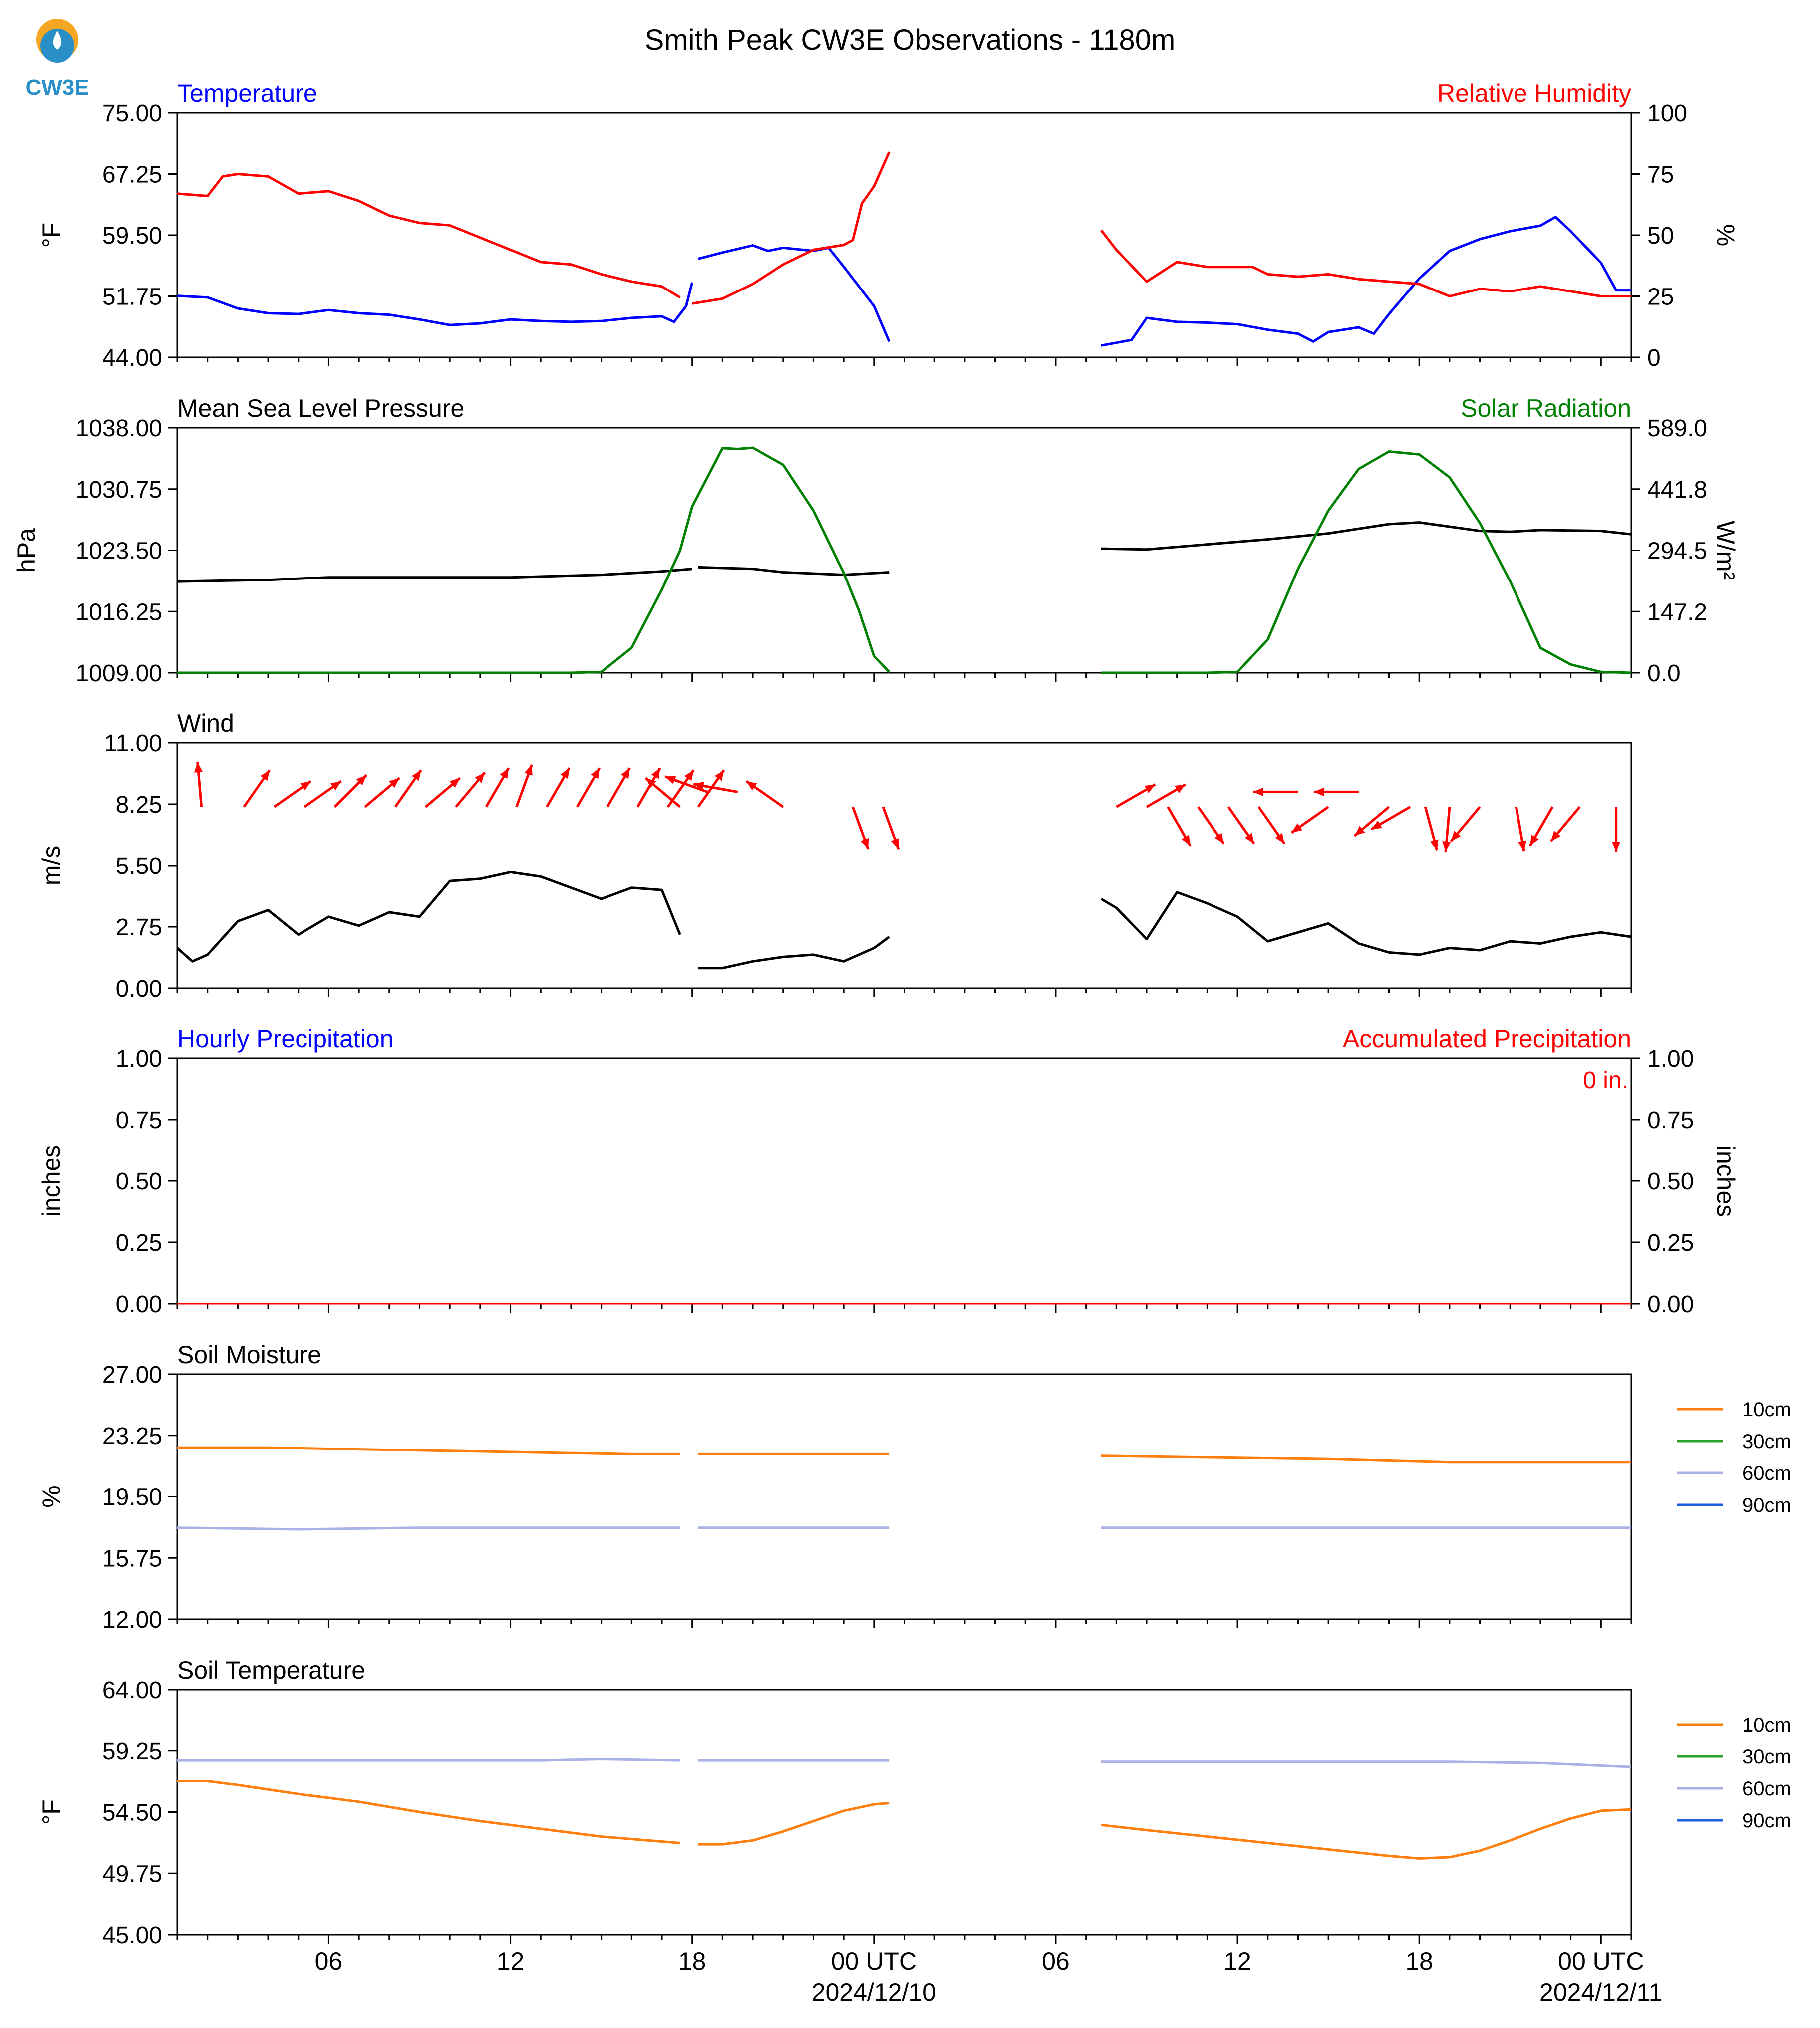 Image resolution: width=1820 pixels, height=2028 pixels. What do you see at coordinates (139, 927) in the screenshot?
I see `y-tick-label: 2.75` at bounding box center [139, 927].